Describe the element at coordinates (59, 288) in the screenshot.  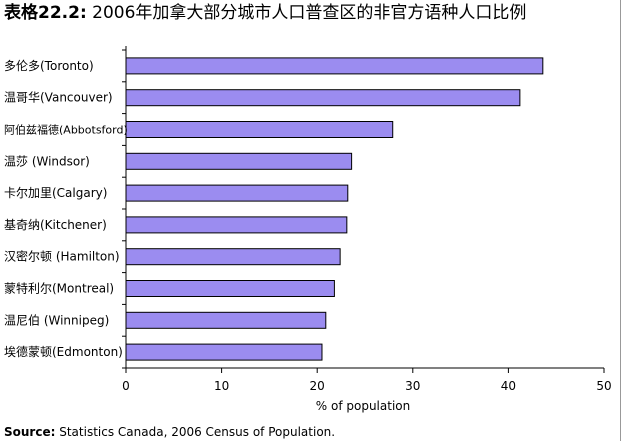
I see `category-label: 蒙特利尔(Montreal)` at that location.